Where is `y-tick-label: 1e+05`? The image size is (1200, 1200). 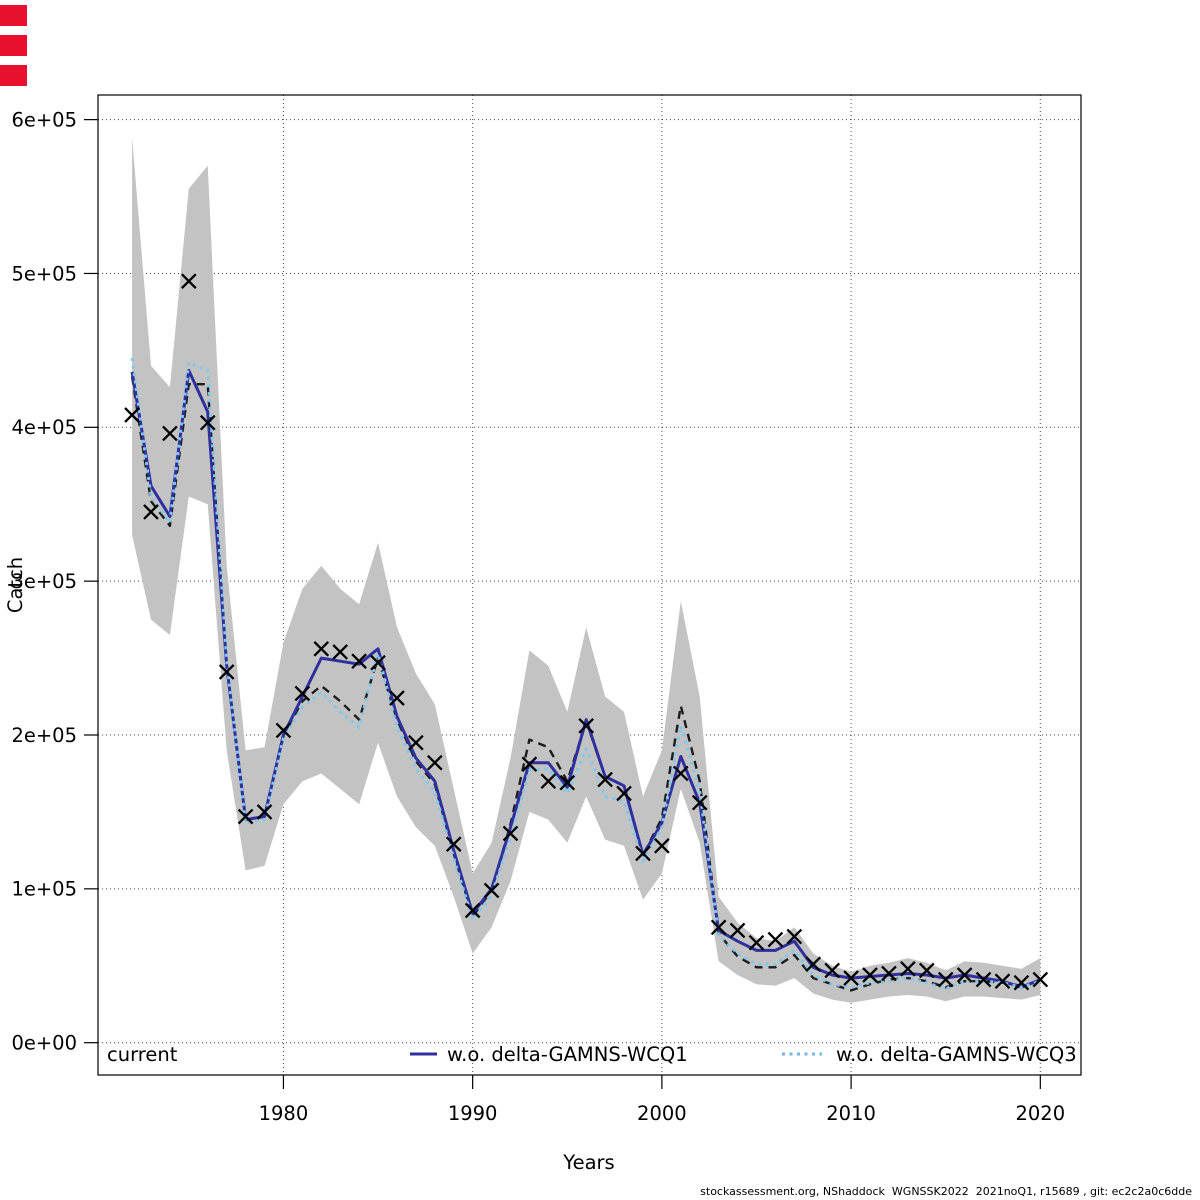 y-tick-label: 1e+05 is located at coordinates (44, 889).